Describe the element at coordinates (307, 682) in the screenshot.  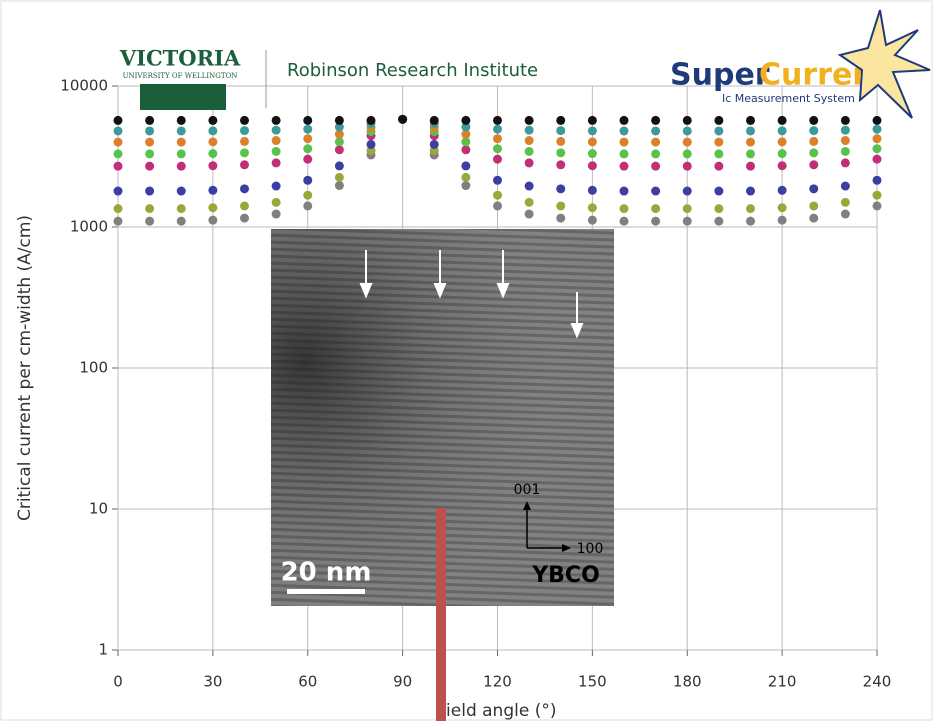
I see `x-tick-label: 60` at that location.